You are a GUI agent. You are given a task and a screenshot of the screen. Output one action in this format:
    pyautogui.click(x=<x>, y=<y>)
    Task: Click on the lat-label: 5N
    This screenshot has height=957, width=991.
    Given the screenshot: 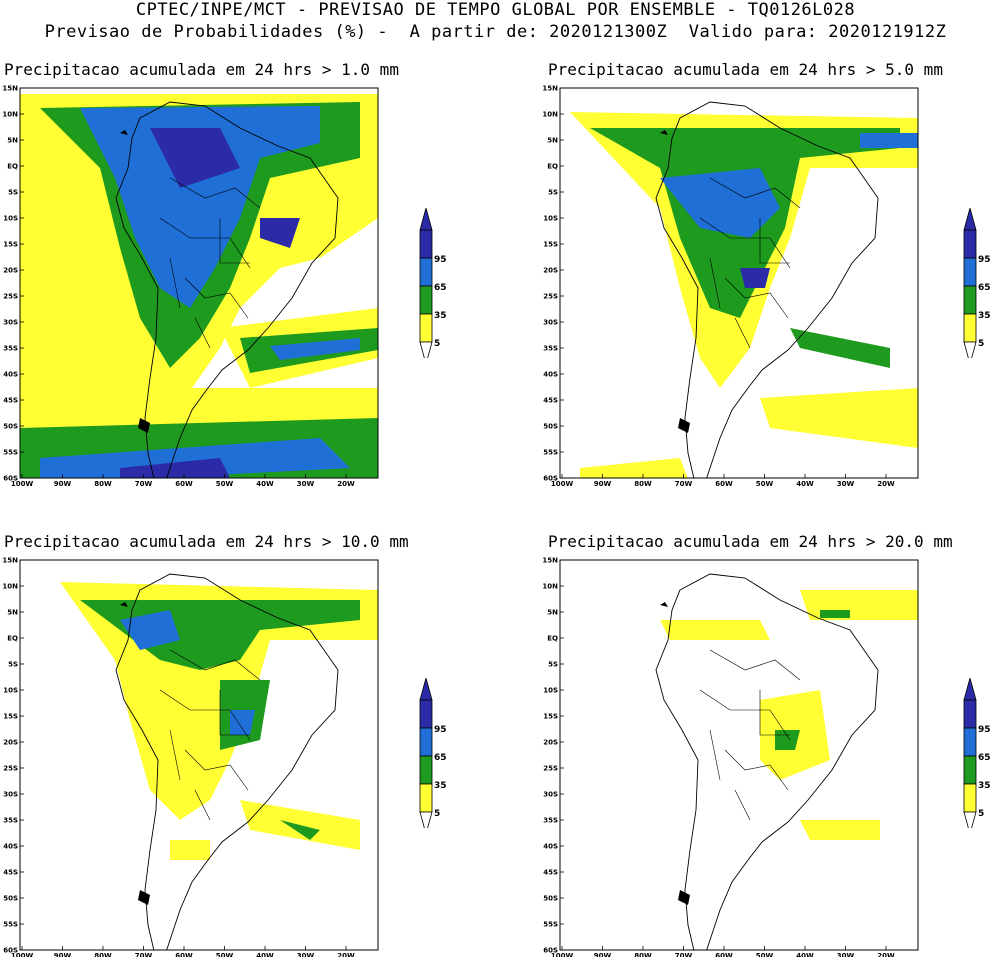 What is the action you would take?
    pyautogui.click(x=552, y=141)
    